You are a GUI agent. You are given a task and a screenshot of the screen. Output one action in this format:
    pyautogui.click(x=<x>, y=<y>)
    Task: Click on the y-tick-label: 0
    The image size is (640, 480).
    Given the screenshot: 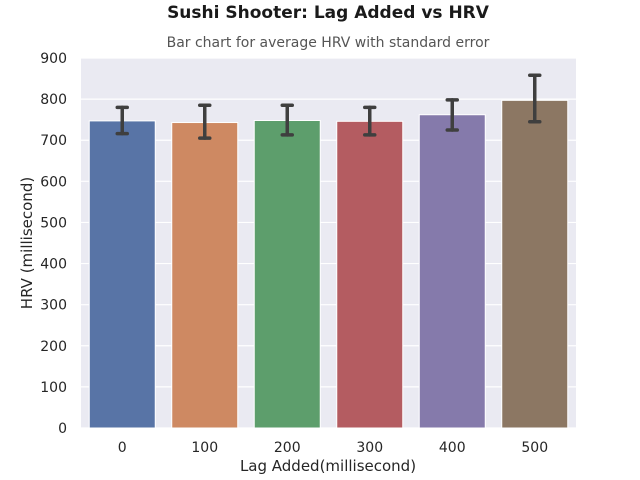 What is the action you would take?
    pyautogui.click(x=62, y=429)
    